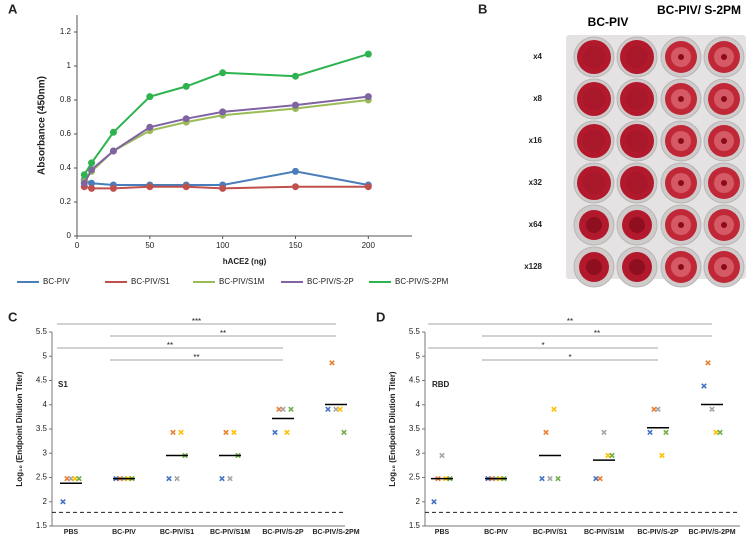 Image resolution: width=747 pixels, height=537 pixels. I want to click on y-tick-label: 0.6, so click(66, 133).